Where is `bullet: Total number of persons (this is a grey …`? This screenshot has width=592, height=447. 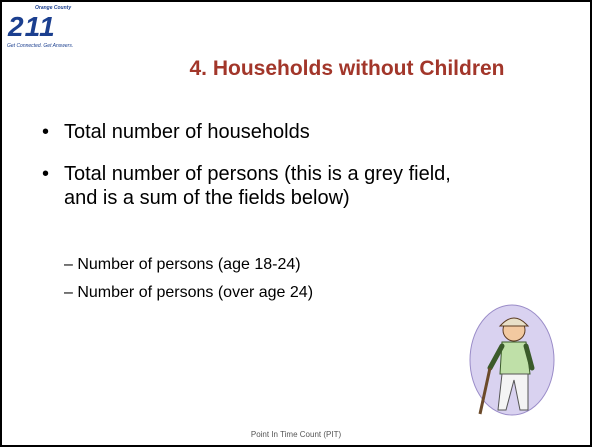 bullet: Total number of persons (this is a grey … is located at coordinates (250, 186).